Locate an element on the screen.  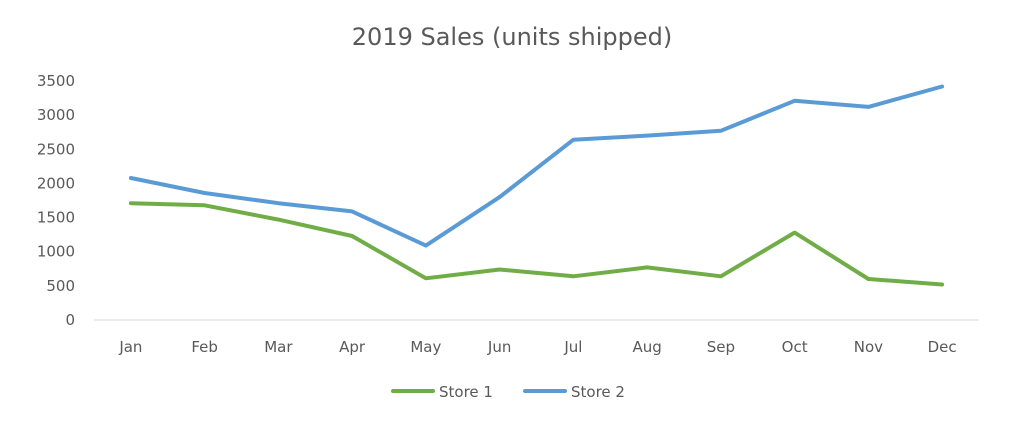
legend-label: Store 2 is located at coordinates (598, 392).